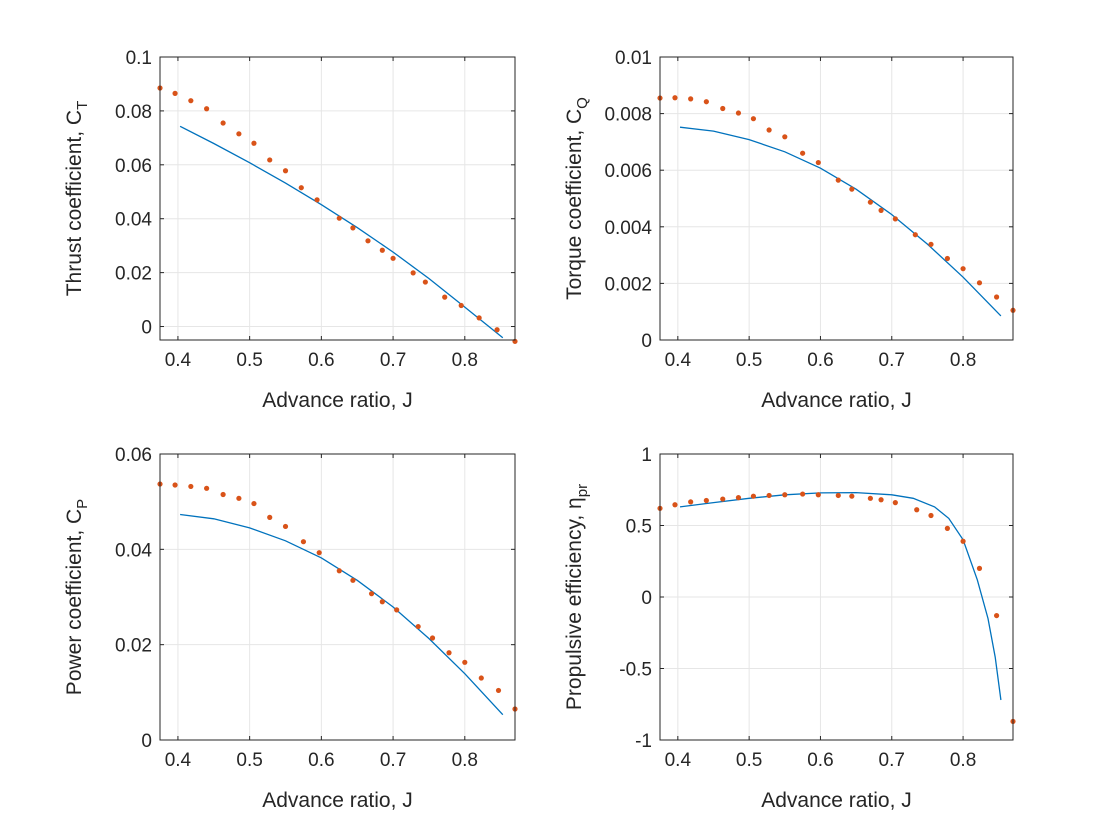 Image resolution: width=1109 pixels, height=827 pixels. Describe the element at coordinates (133, 112) in the screenshot. I see `y-tick-label: 0.08` at that location.